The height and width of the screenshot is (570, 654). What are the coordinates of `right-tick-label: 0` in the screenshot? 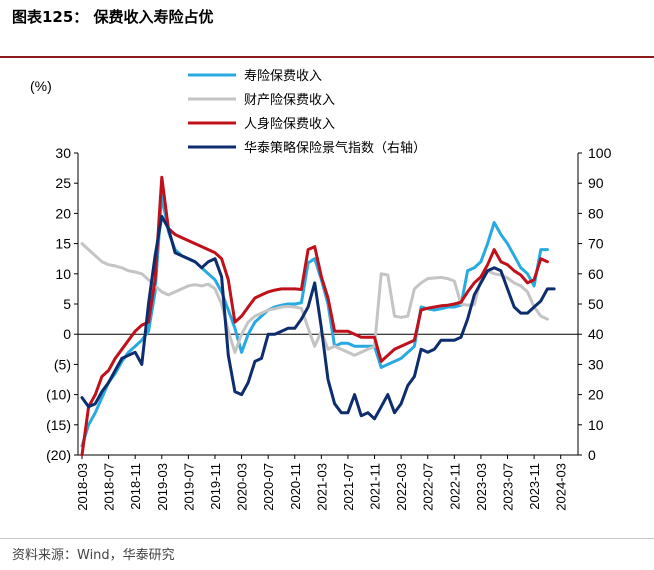 It's located at (592, 455).